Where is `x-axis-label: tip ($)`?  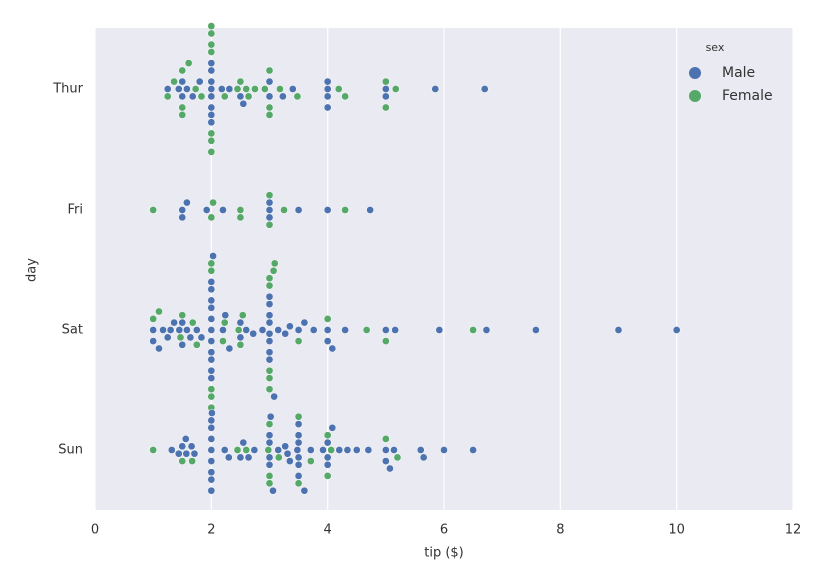 x-axis-label: tip ($) is located at coordinates (444, 553).